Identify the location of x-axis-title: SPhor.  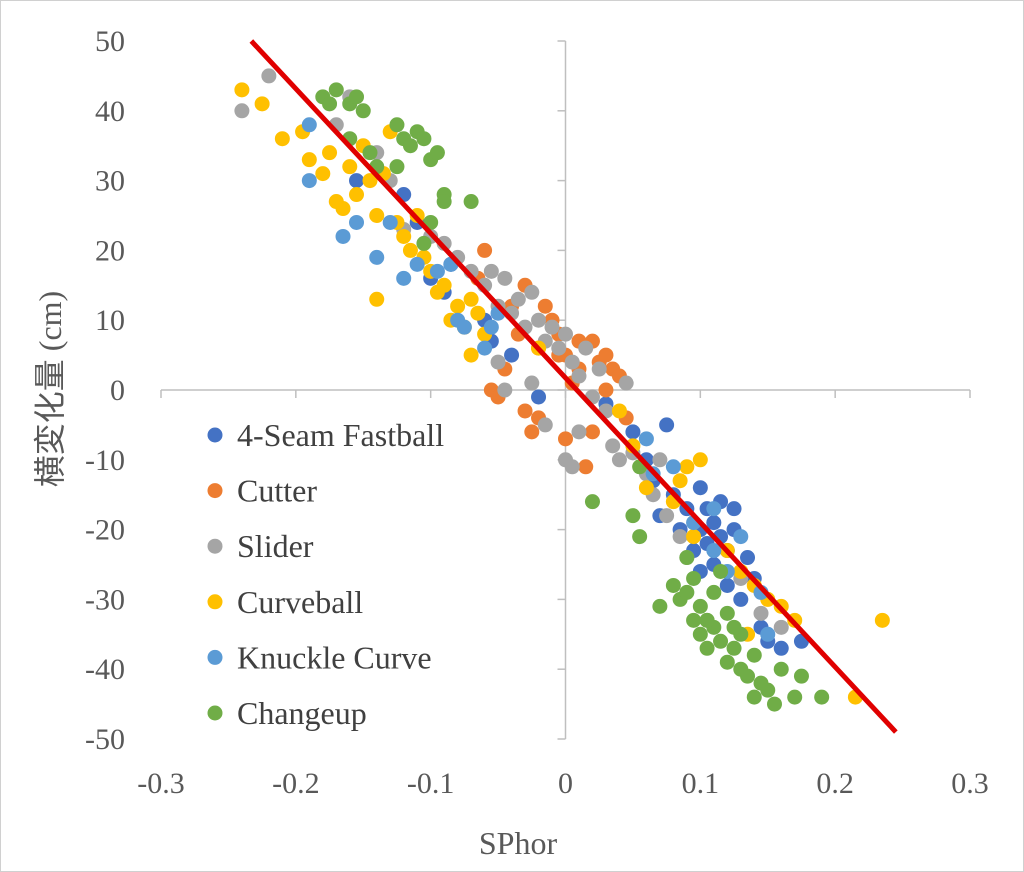
(518, 843).